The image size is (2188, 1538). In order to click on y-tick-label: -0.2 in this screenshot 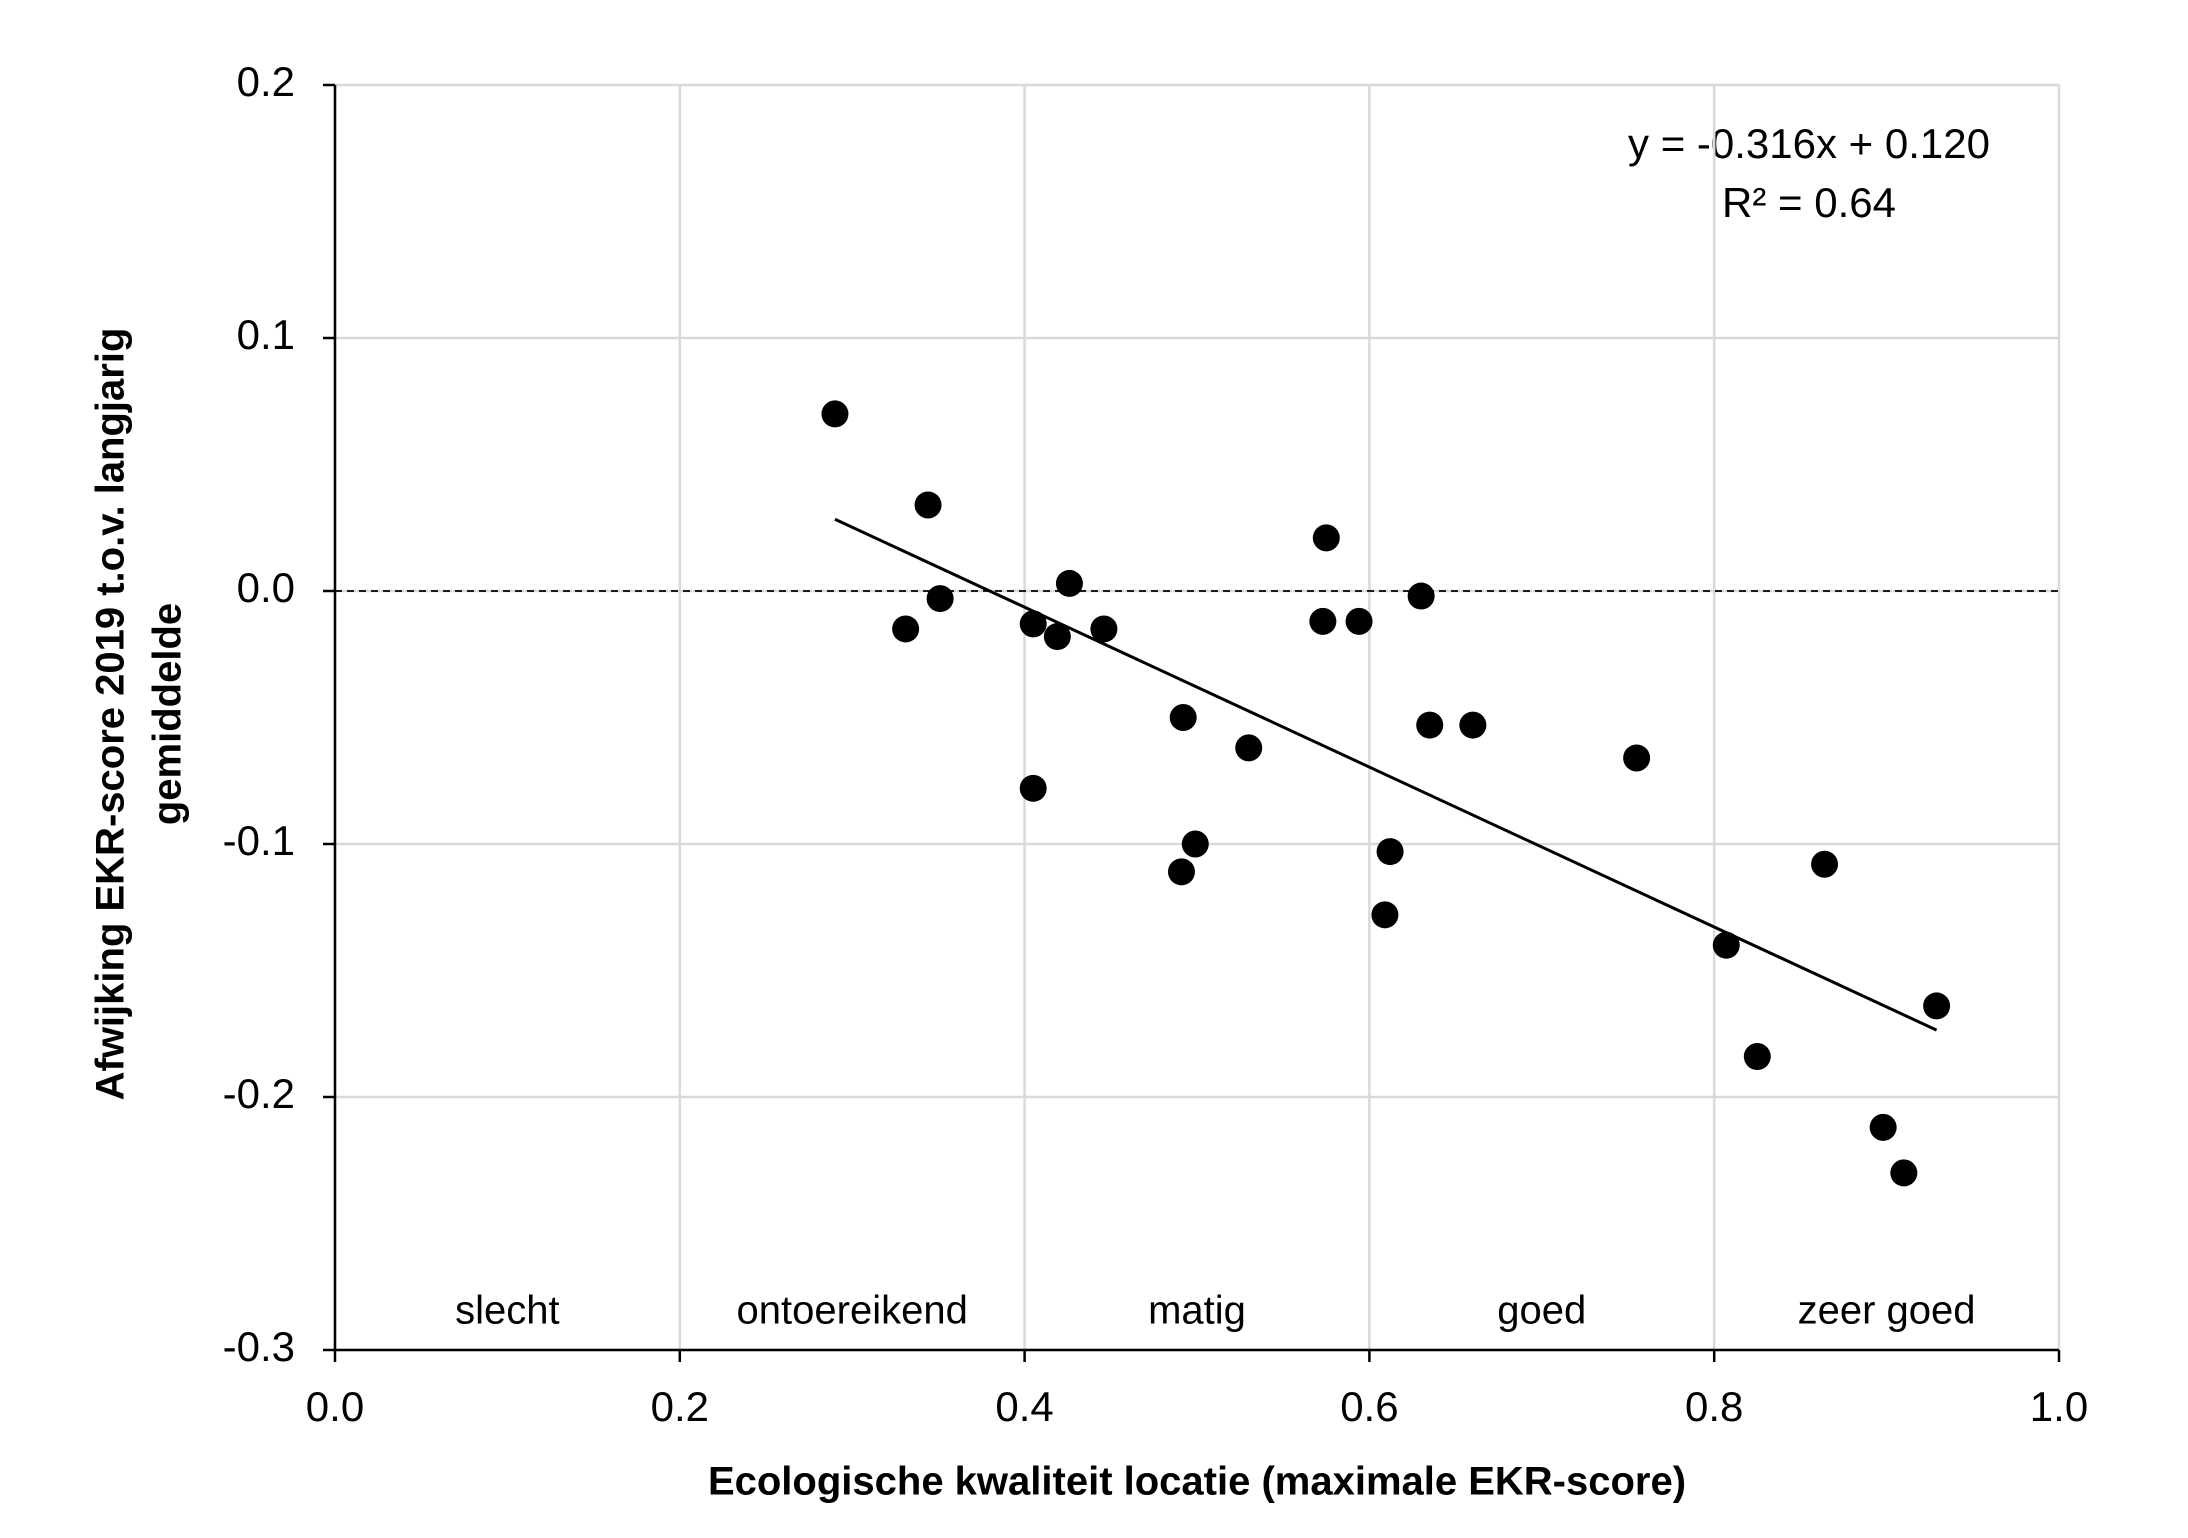, I will do `click(259, 1093)`.